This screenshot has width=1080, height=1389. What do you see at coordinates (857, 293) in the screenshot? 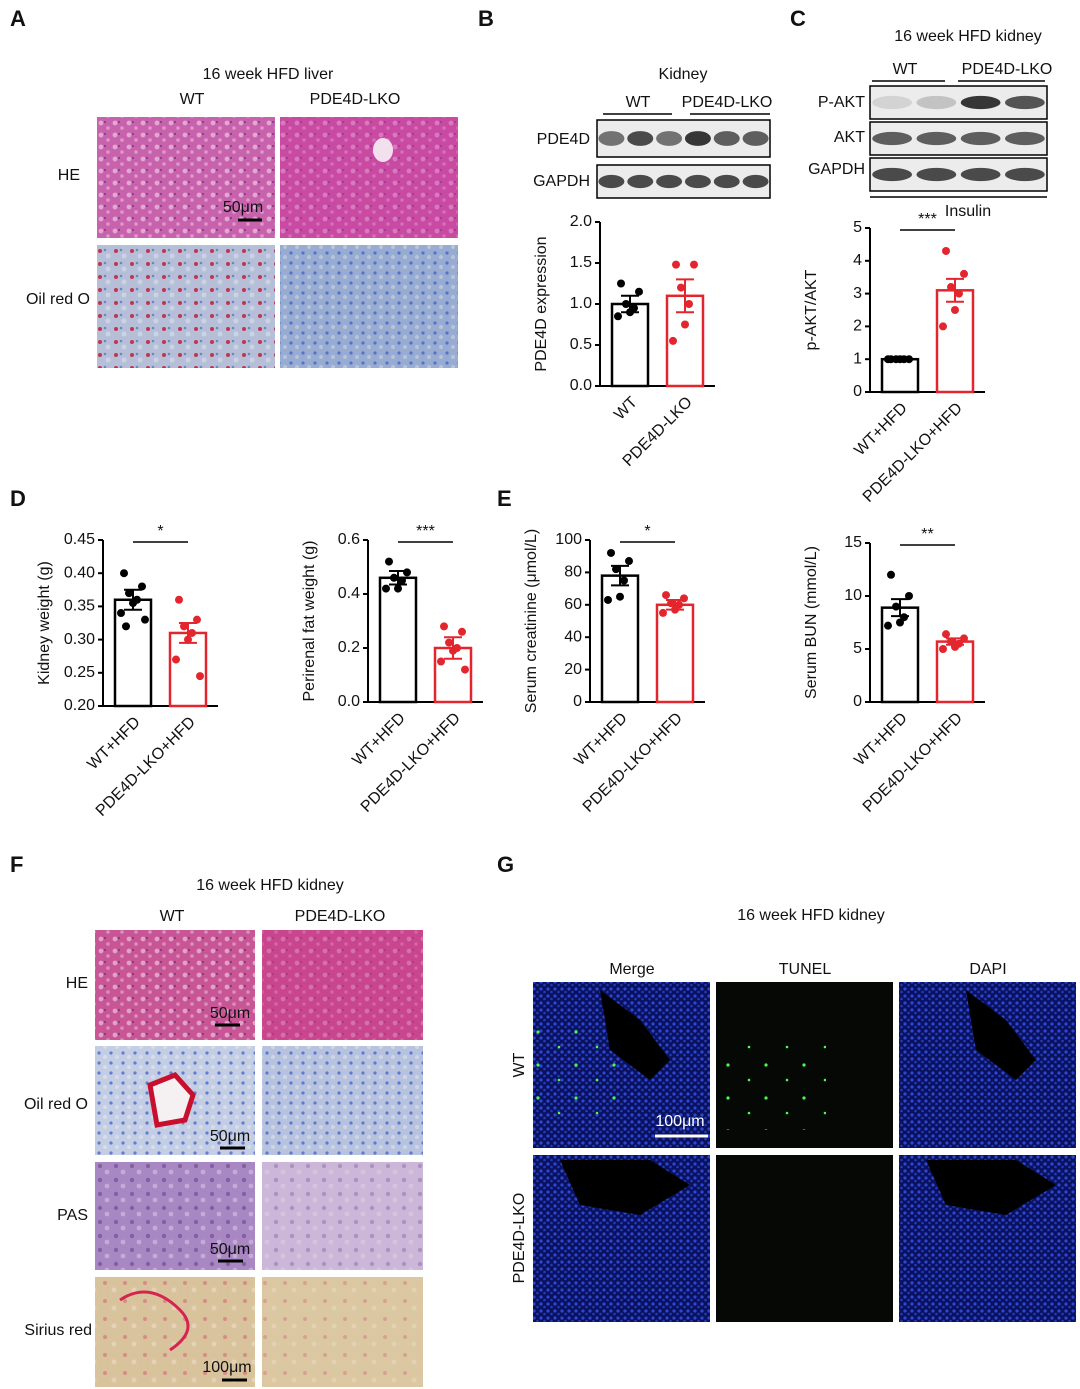
I see `y-tick-label: 3` at bounding box center [857, 293].